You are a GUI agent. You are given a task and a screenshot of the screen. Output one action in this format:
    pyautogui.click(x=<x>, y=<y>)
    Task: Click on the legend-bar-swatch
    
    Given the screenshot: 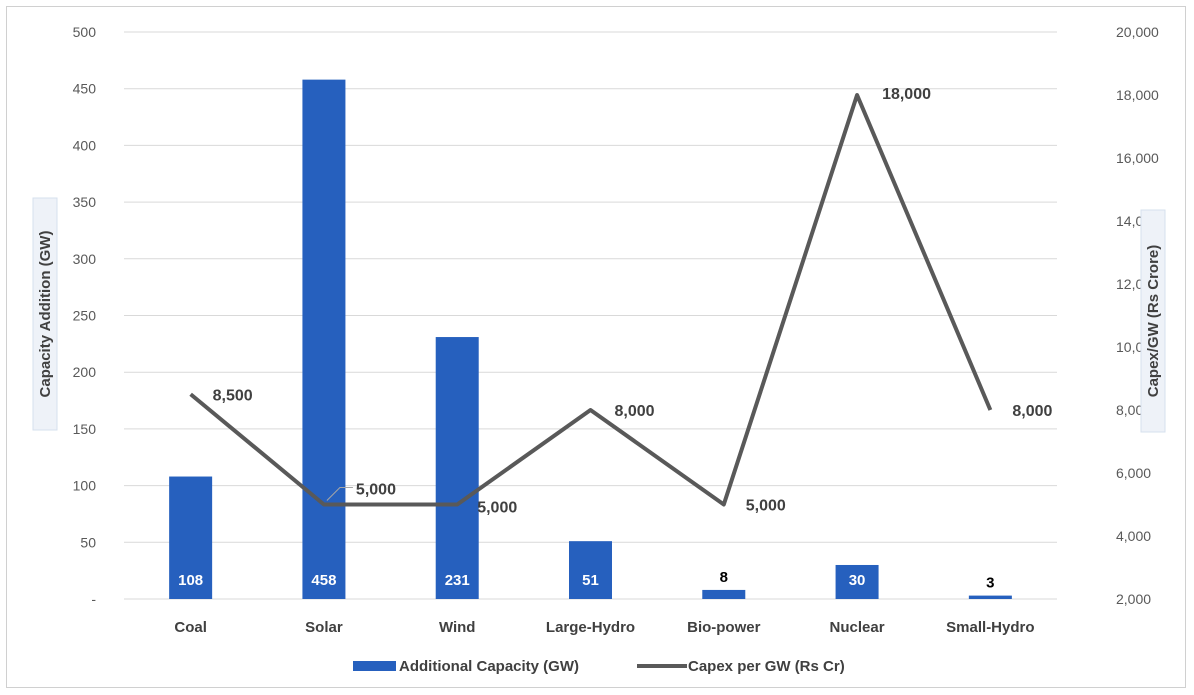 What is the action you would take?
    pyautogui.click(x=374, y=666)
    